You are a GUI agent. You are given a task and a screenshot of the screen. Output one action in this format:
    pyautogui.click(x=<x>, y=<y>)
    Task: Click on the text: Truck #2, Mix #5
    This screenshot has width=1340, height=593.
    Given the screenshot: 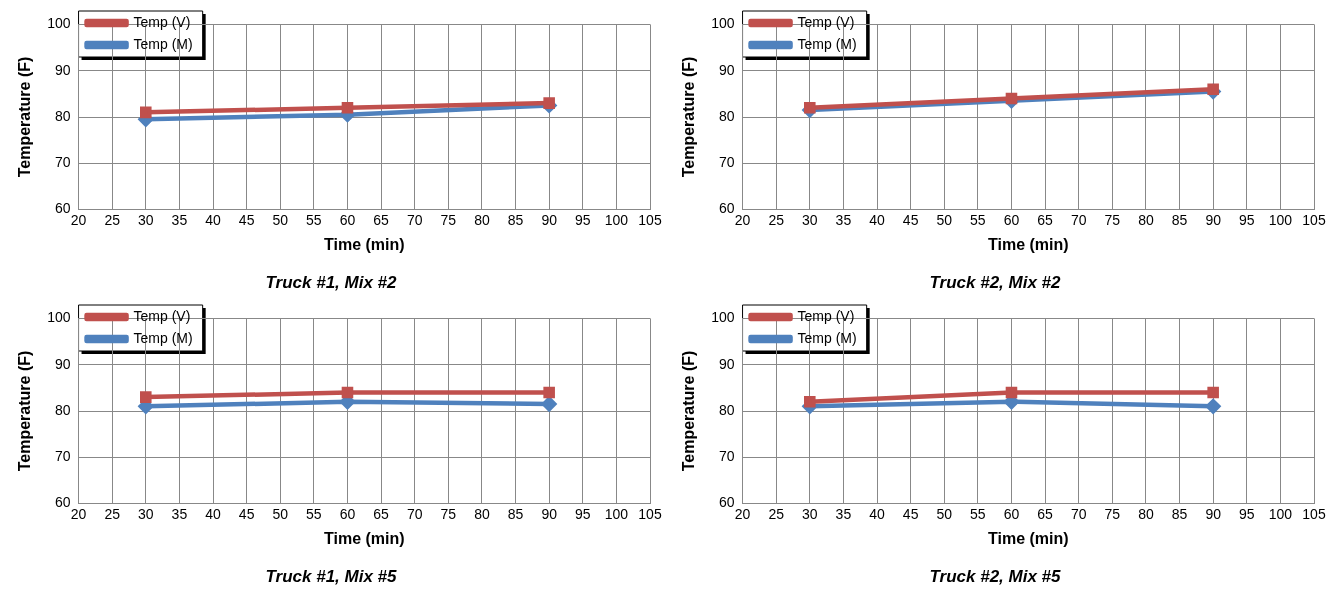 What is the action you would take?
    pyautogui.click(x=995, y=577)
    